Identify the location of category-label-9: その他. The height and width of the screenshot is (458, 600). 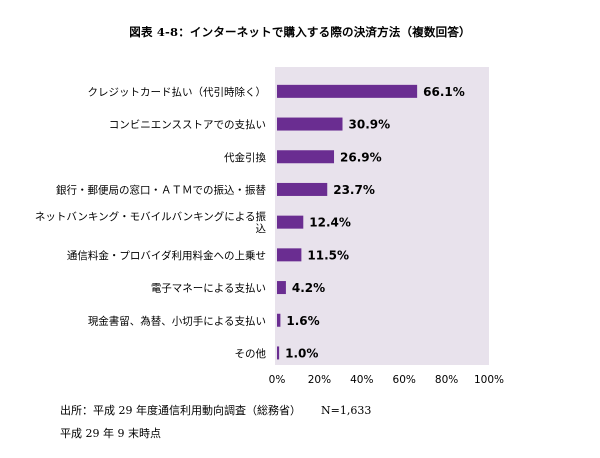
(251, 353).